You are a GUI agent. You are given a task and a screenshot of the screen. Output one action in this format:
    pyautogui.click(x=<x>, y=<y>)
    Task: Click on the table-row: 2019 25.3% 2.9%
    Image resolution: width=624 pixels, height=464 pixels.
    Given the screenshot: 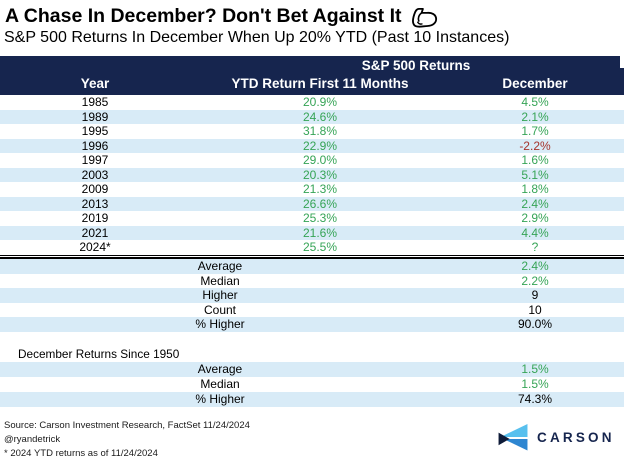 What is the action you would take?
    pyautogui.click(x=312, y=218)
    